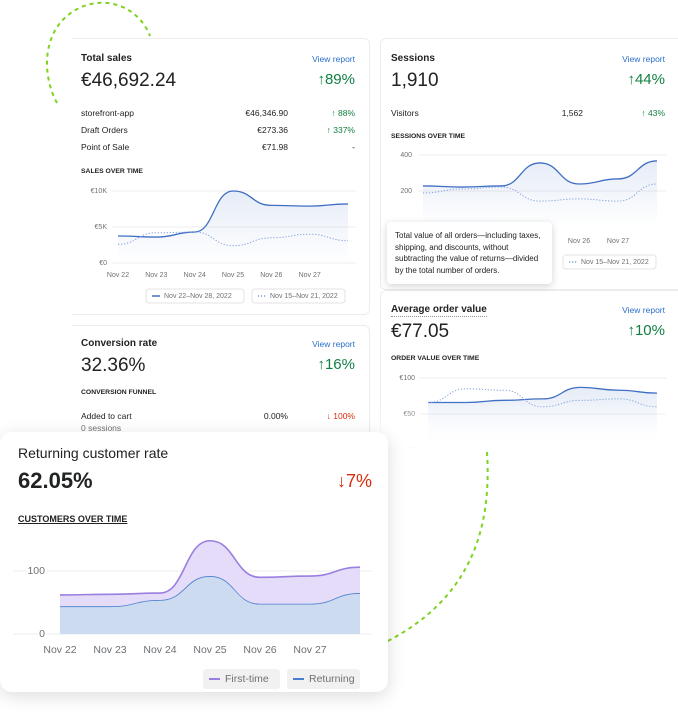 The height and width of the screenshot is (727, 678). I want to click on row-label: Added to cart, so click(106, 416).